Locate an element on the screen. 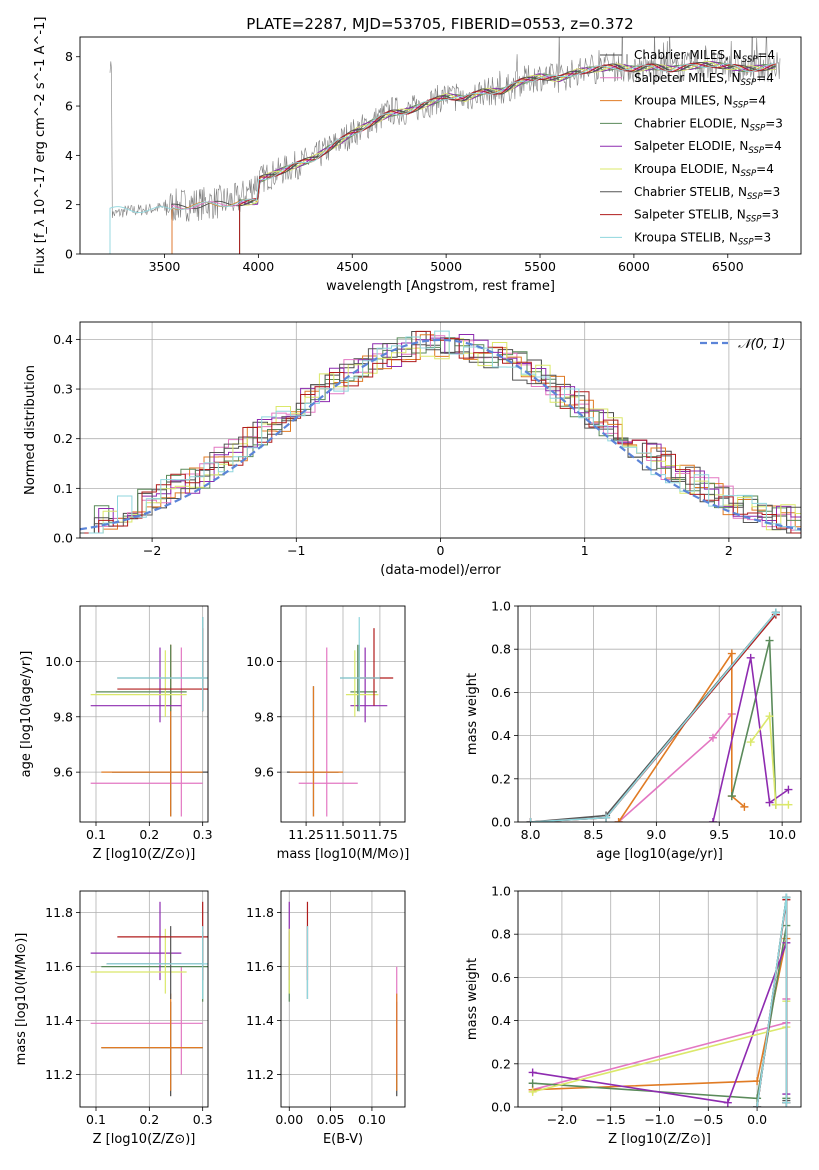 The height and width of the screenshot is (1170, 819). mass-vs-Z-xtick-label: 0.2 is located at coordinates (149, 1119).